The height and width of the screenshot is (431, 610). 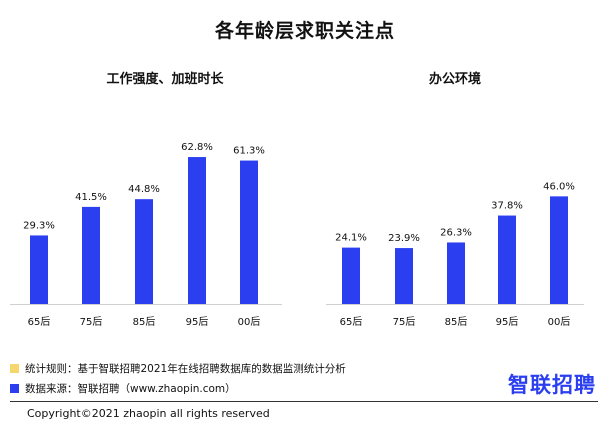 What do you see at coordinates (144, 189) in the screenshot?
I see `bar-value-label: 44.8%` at bounding box center [144, 189].